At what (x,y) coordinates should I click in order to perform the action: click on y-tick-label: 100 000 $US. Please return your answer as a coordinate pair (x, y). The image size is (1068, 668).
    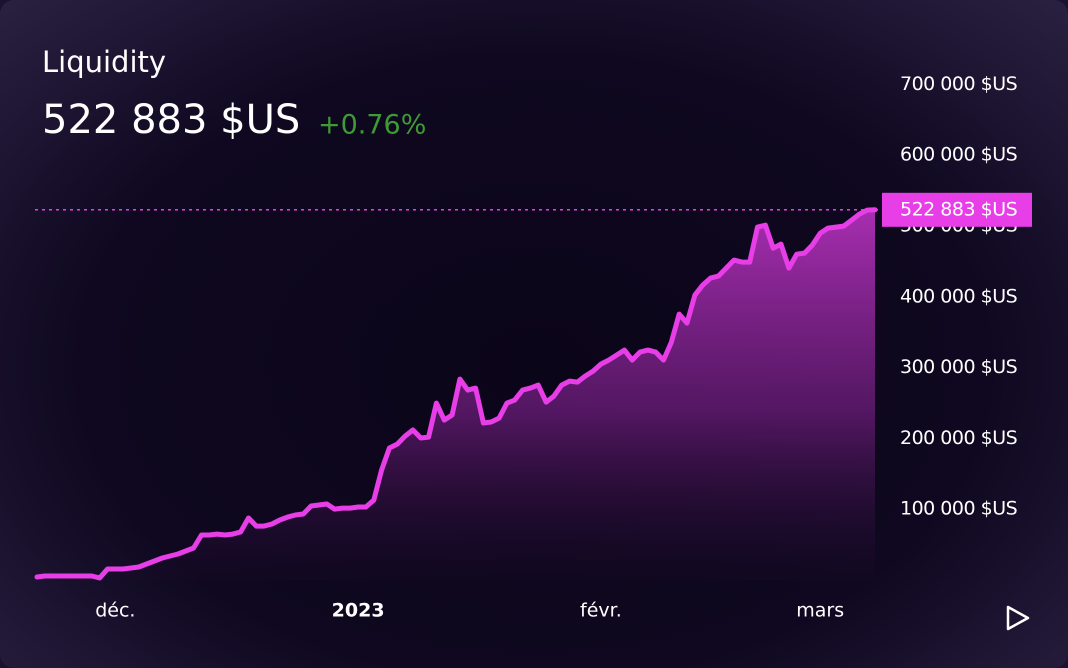
    Looking at the image, I should click on (958, 509).